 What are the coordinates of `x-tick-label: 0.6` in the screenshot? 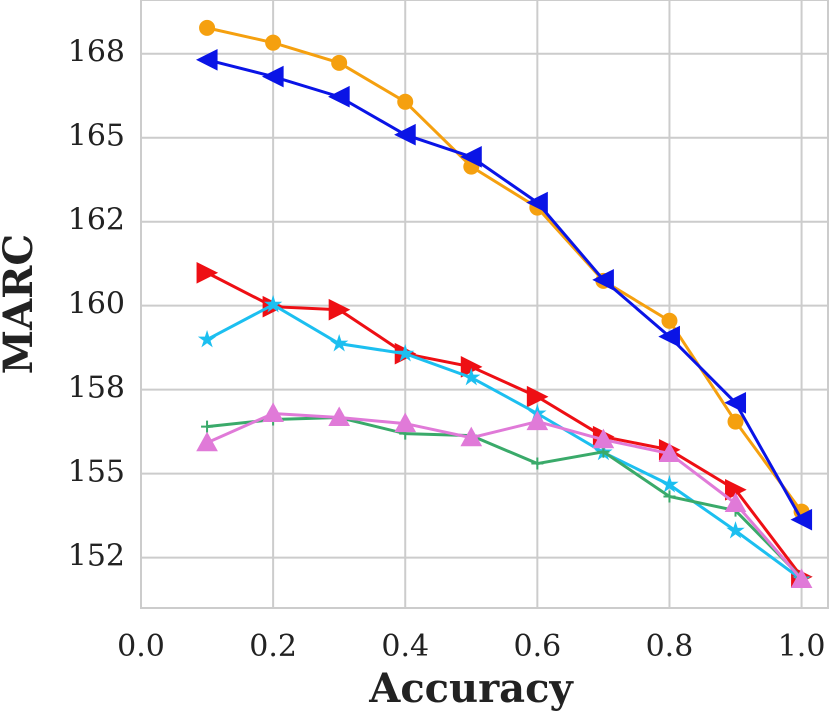 It's located at (537, 646).